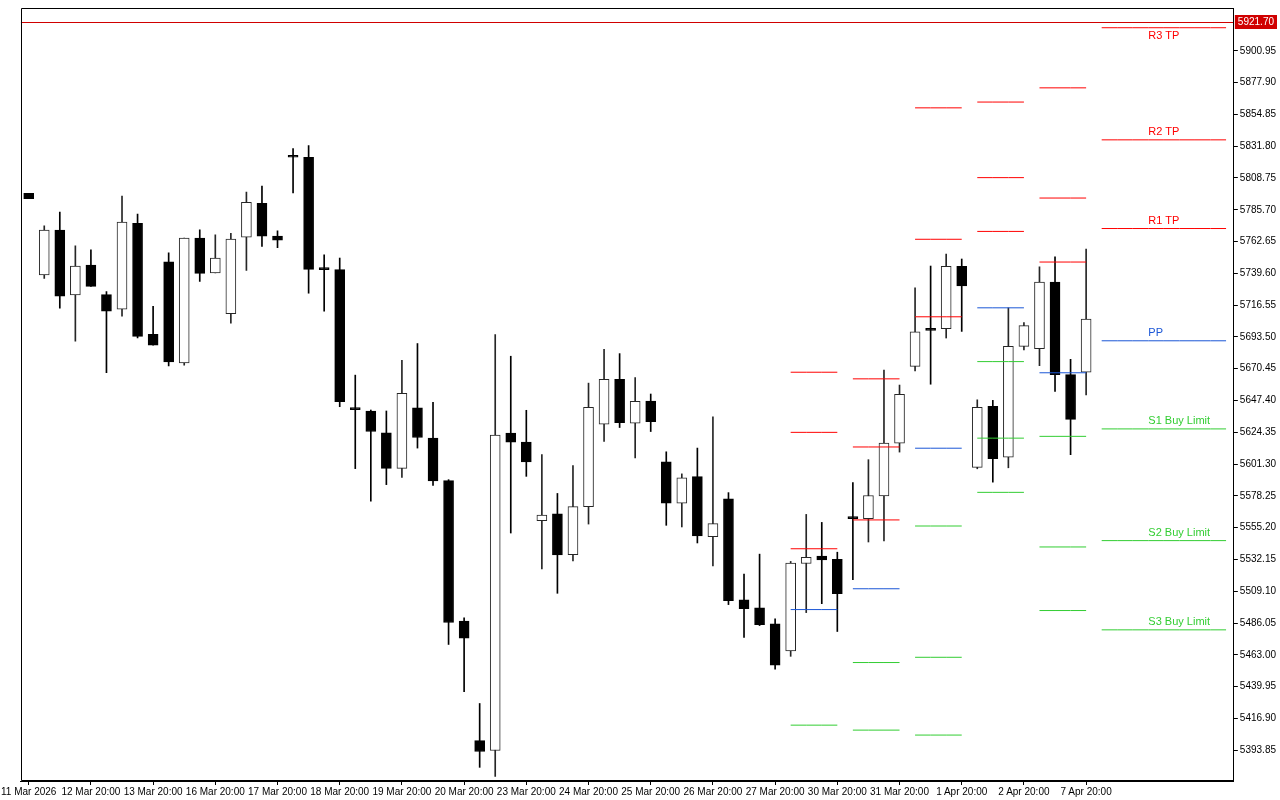 The width and height of the screenshot is (1280, 800). Describe the element at coordinates (775, 791) in the screenshot. I see `x-tick-label: 27 Mar 20:00` at that location.